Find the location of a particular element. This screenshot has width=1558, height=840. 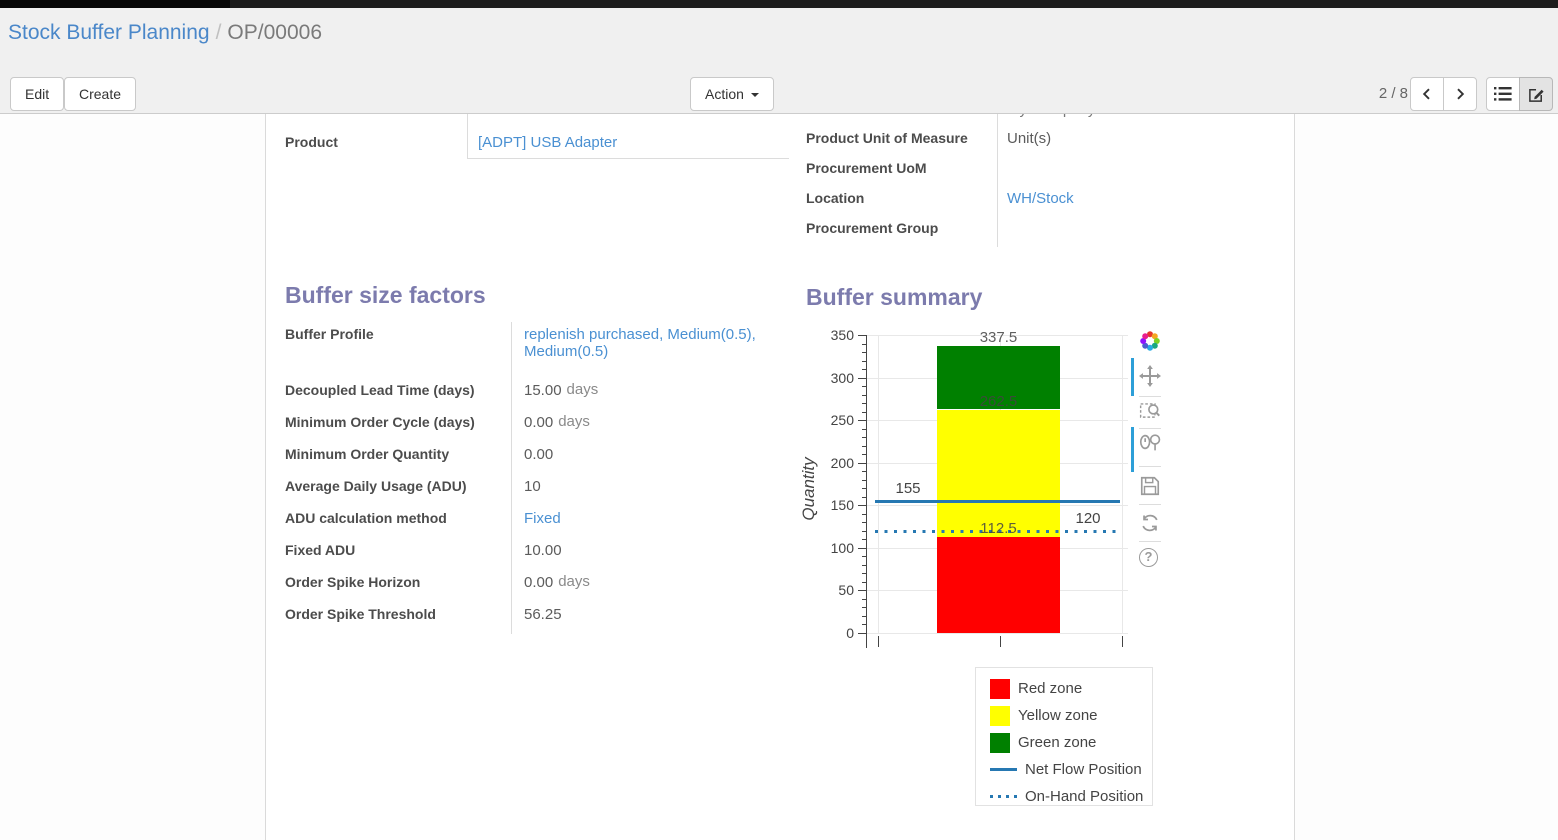

field-underline-left is located at coordinates (628, 158).